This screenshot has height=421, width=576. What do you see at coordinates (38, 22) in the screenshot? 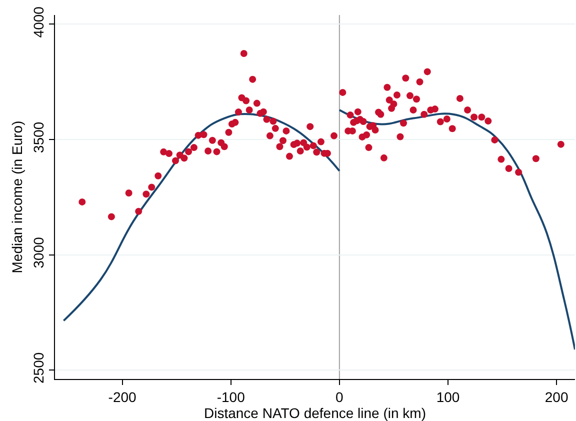
I see `y-tick-label: 4000` at bounding box center [38, 22].